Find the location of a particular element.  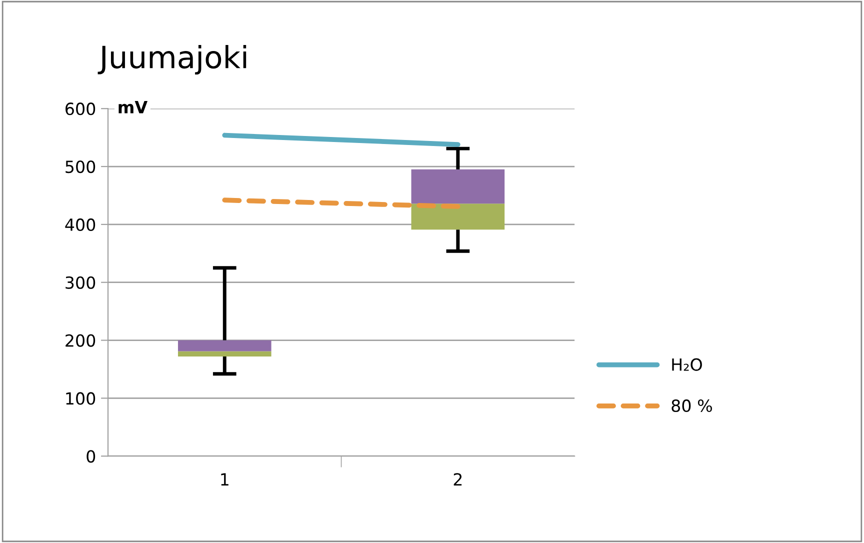

legend-label: 80 % is located at coordinates (692, 405).